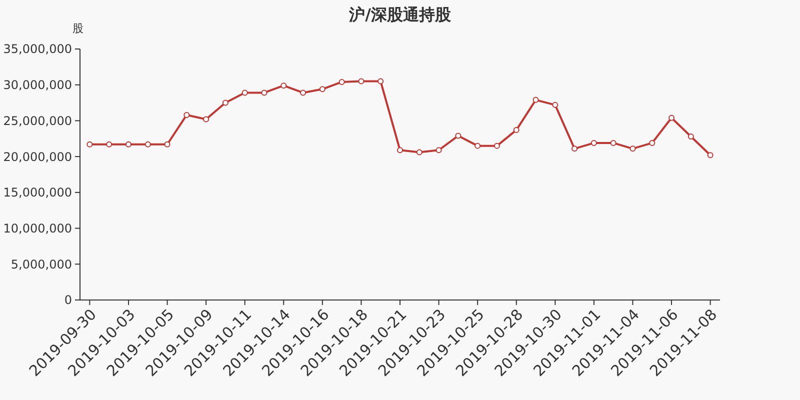  Describe the element at coordinates (37, 121) in the screenshot. I see `y-tick-label: 25,000,000` at that location.